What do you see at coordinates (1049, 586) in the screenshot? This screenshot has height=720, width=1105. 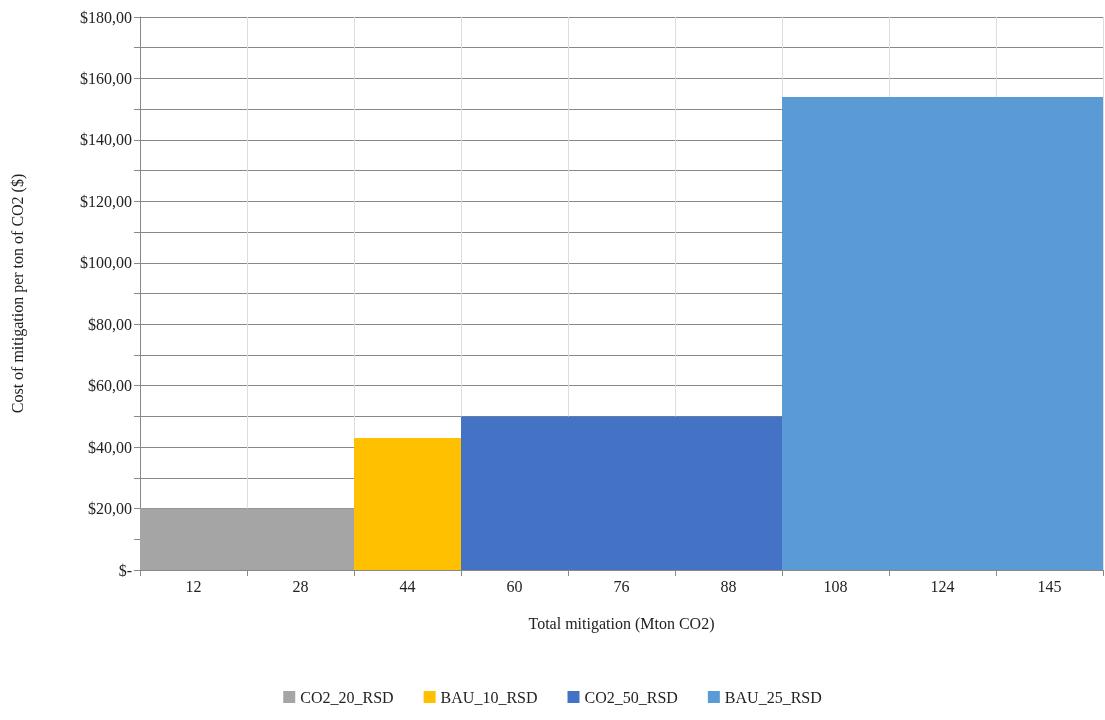 I see `x-tick-label: 145` at bounding box center [1049, 586].